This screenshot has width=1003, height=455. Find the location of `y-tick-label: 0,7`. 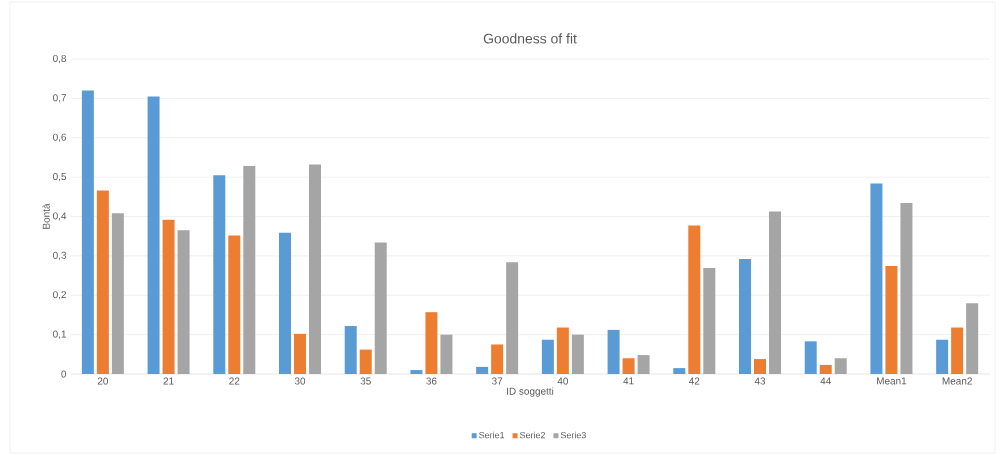

y-tick-label: 0,7 is located at coordinates (59, 98).